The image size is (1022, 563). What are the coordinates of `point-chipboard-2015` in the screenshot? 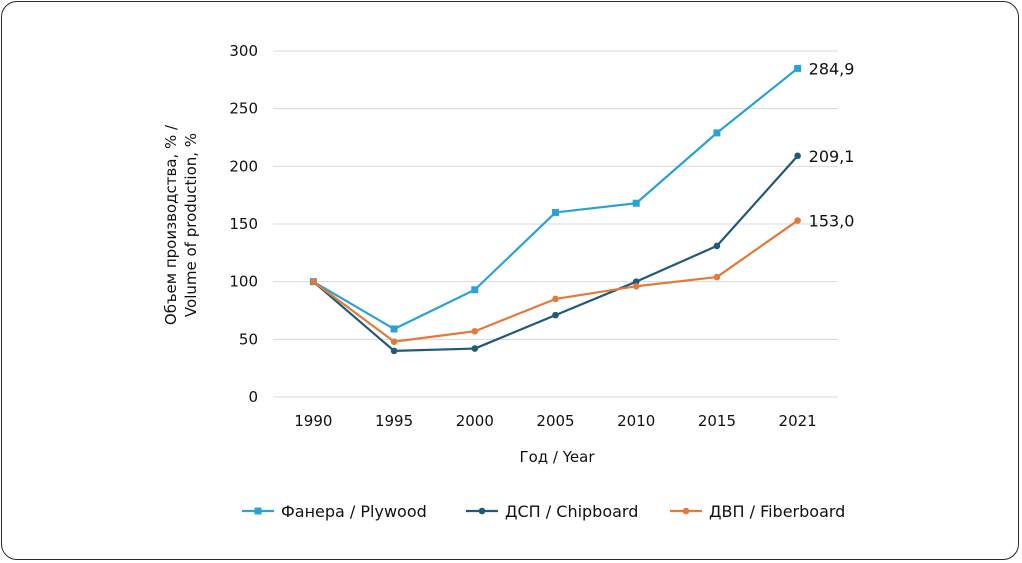 It's located at (717, 246).